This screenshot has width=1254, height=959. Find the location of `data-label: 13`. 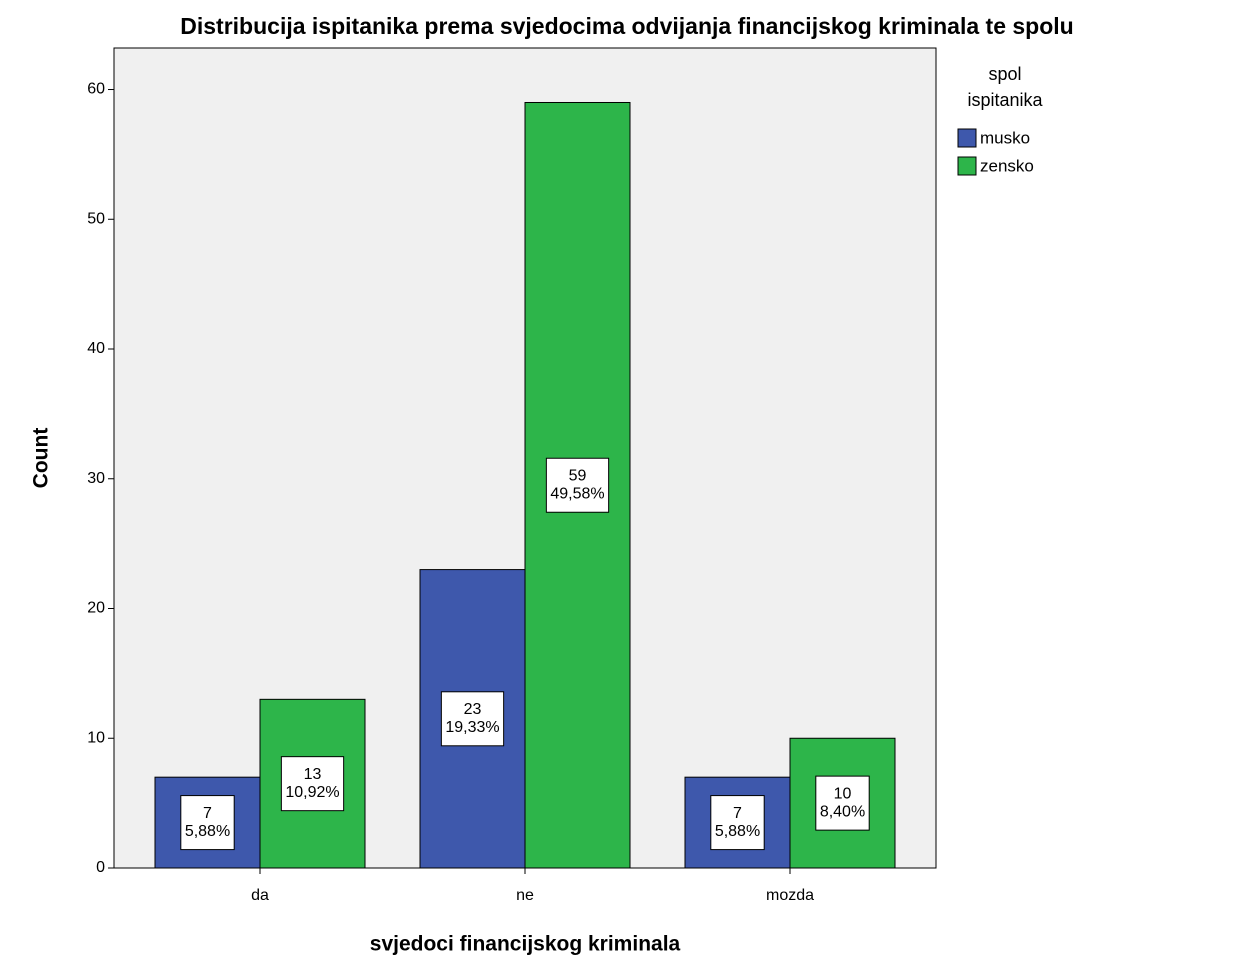

data-label: 13 is located at coordinates (313, 774).